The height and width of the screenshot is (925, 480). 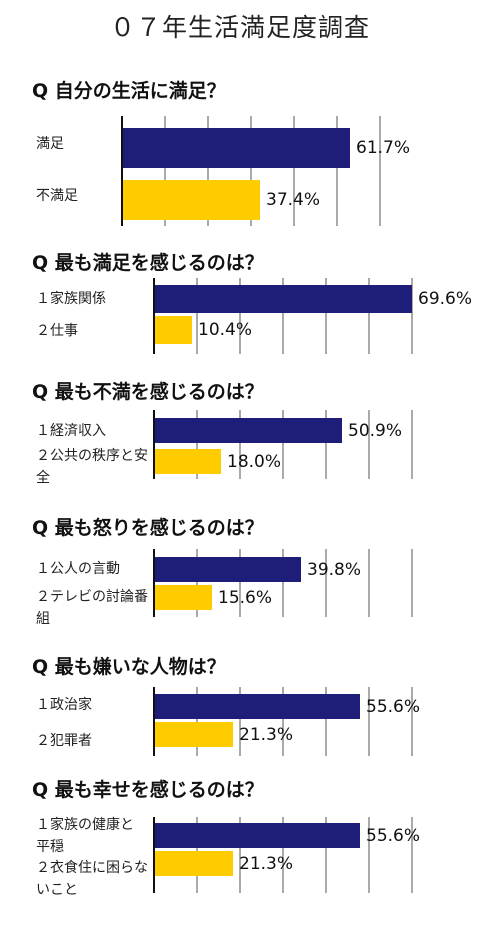 I want to click on data-label: 10.4%, so click(x=225, y=330).